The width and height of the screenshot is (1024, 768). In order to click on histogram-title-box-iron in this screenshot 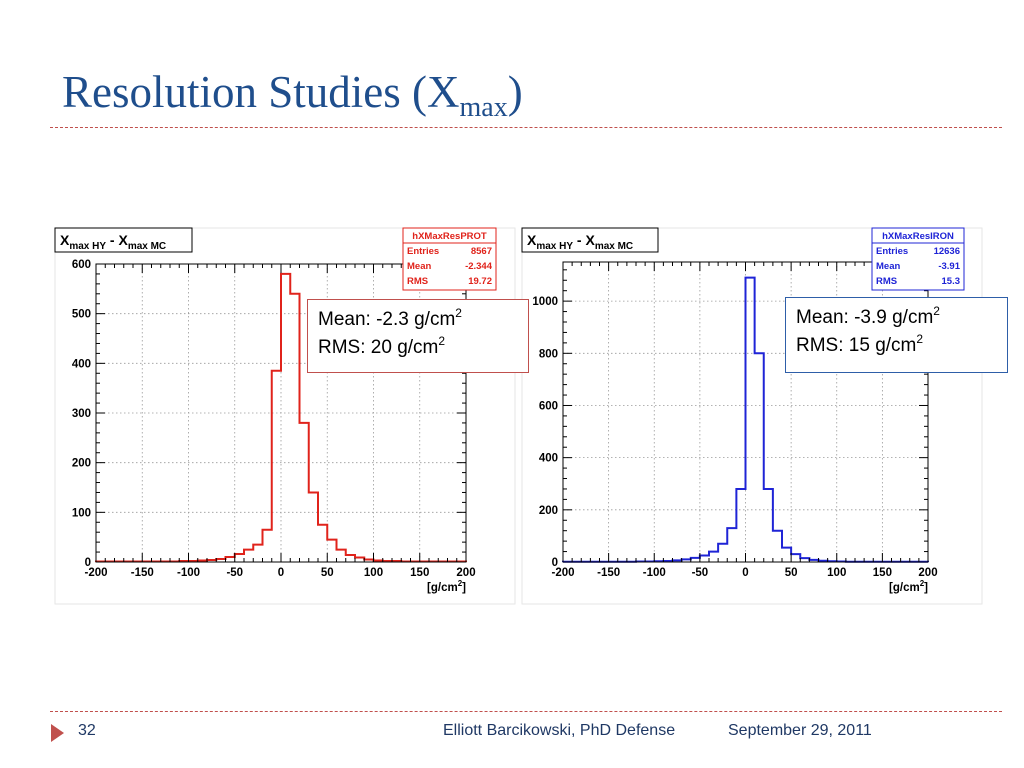, I will do `click(590, 240)`.